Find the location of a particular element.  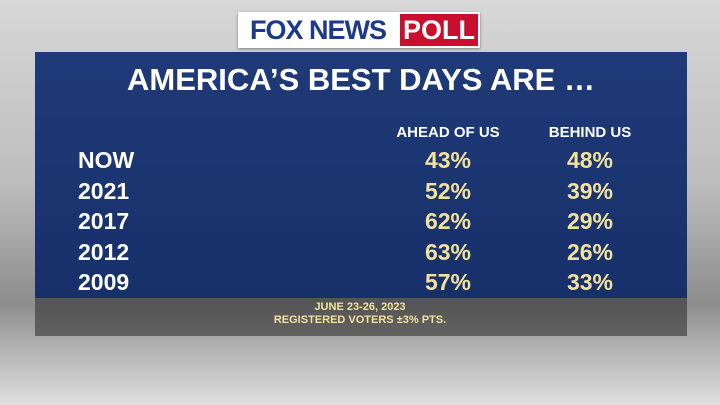

table-cell: 62% is located at coordinates (448, 221).